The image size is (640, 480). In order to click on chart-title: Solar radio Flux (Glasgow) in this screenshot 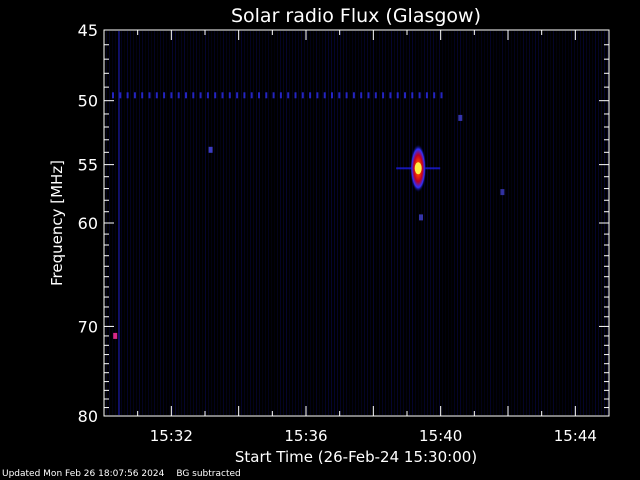, I will do `click(356, 16)`.